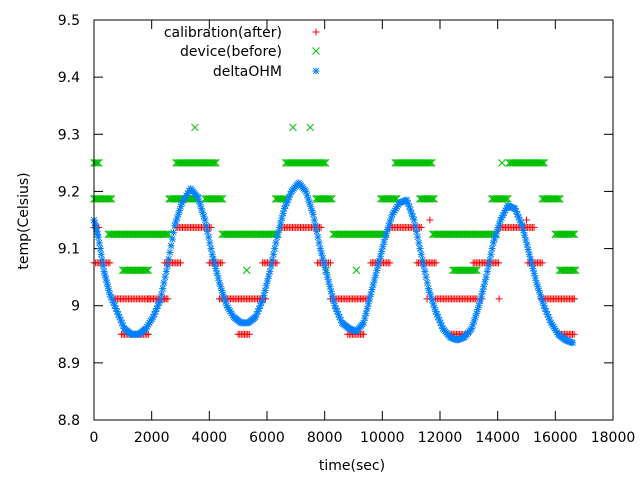  I want to click on x-tick-label: 4000, so click(210, 438).